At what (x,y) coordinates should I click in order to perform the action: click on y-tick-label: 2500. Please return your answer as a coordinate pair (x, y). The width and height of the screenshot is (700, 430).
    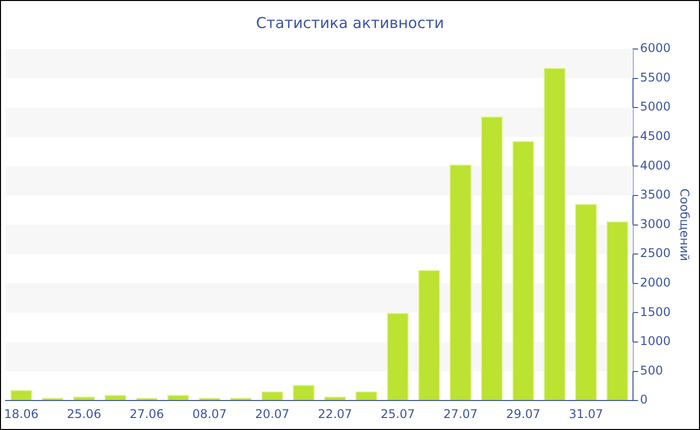
    Looking at the image, I should click on (655, 253).